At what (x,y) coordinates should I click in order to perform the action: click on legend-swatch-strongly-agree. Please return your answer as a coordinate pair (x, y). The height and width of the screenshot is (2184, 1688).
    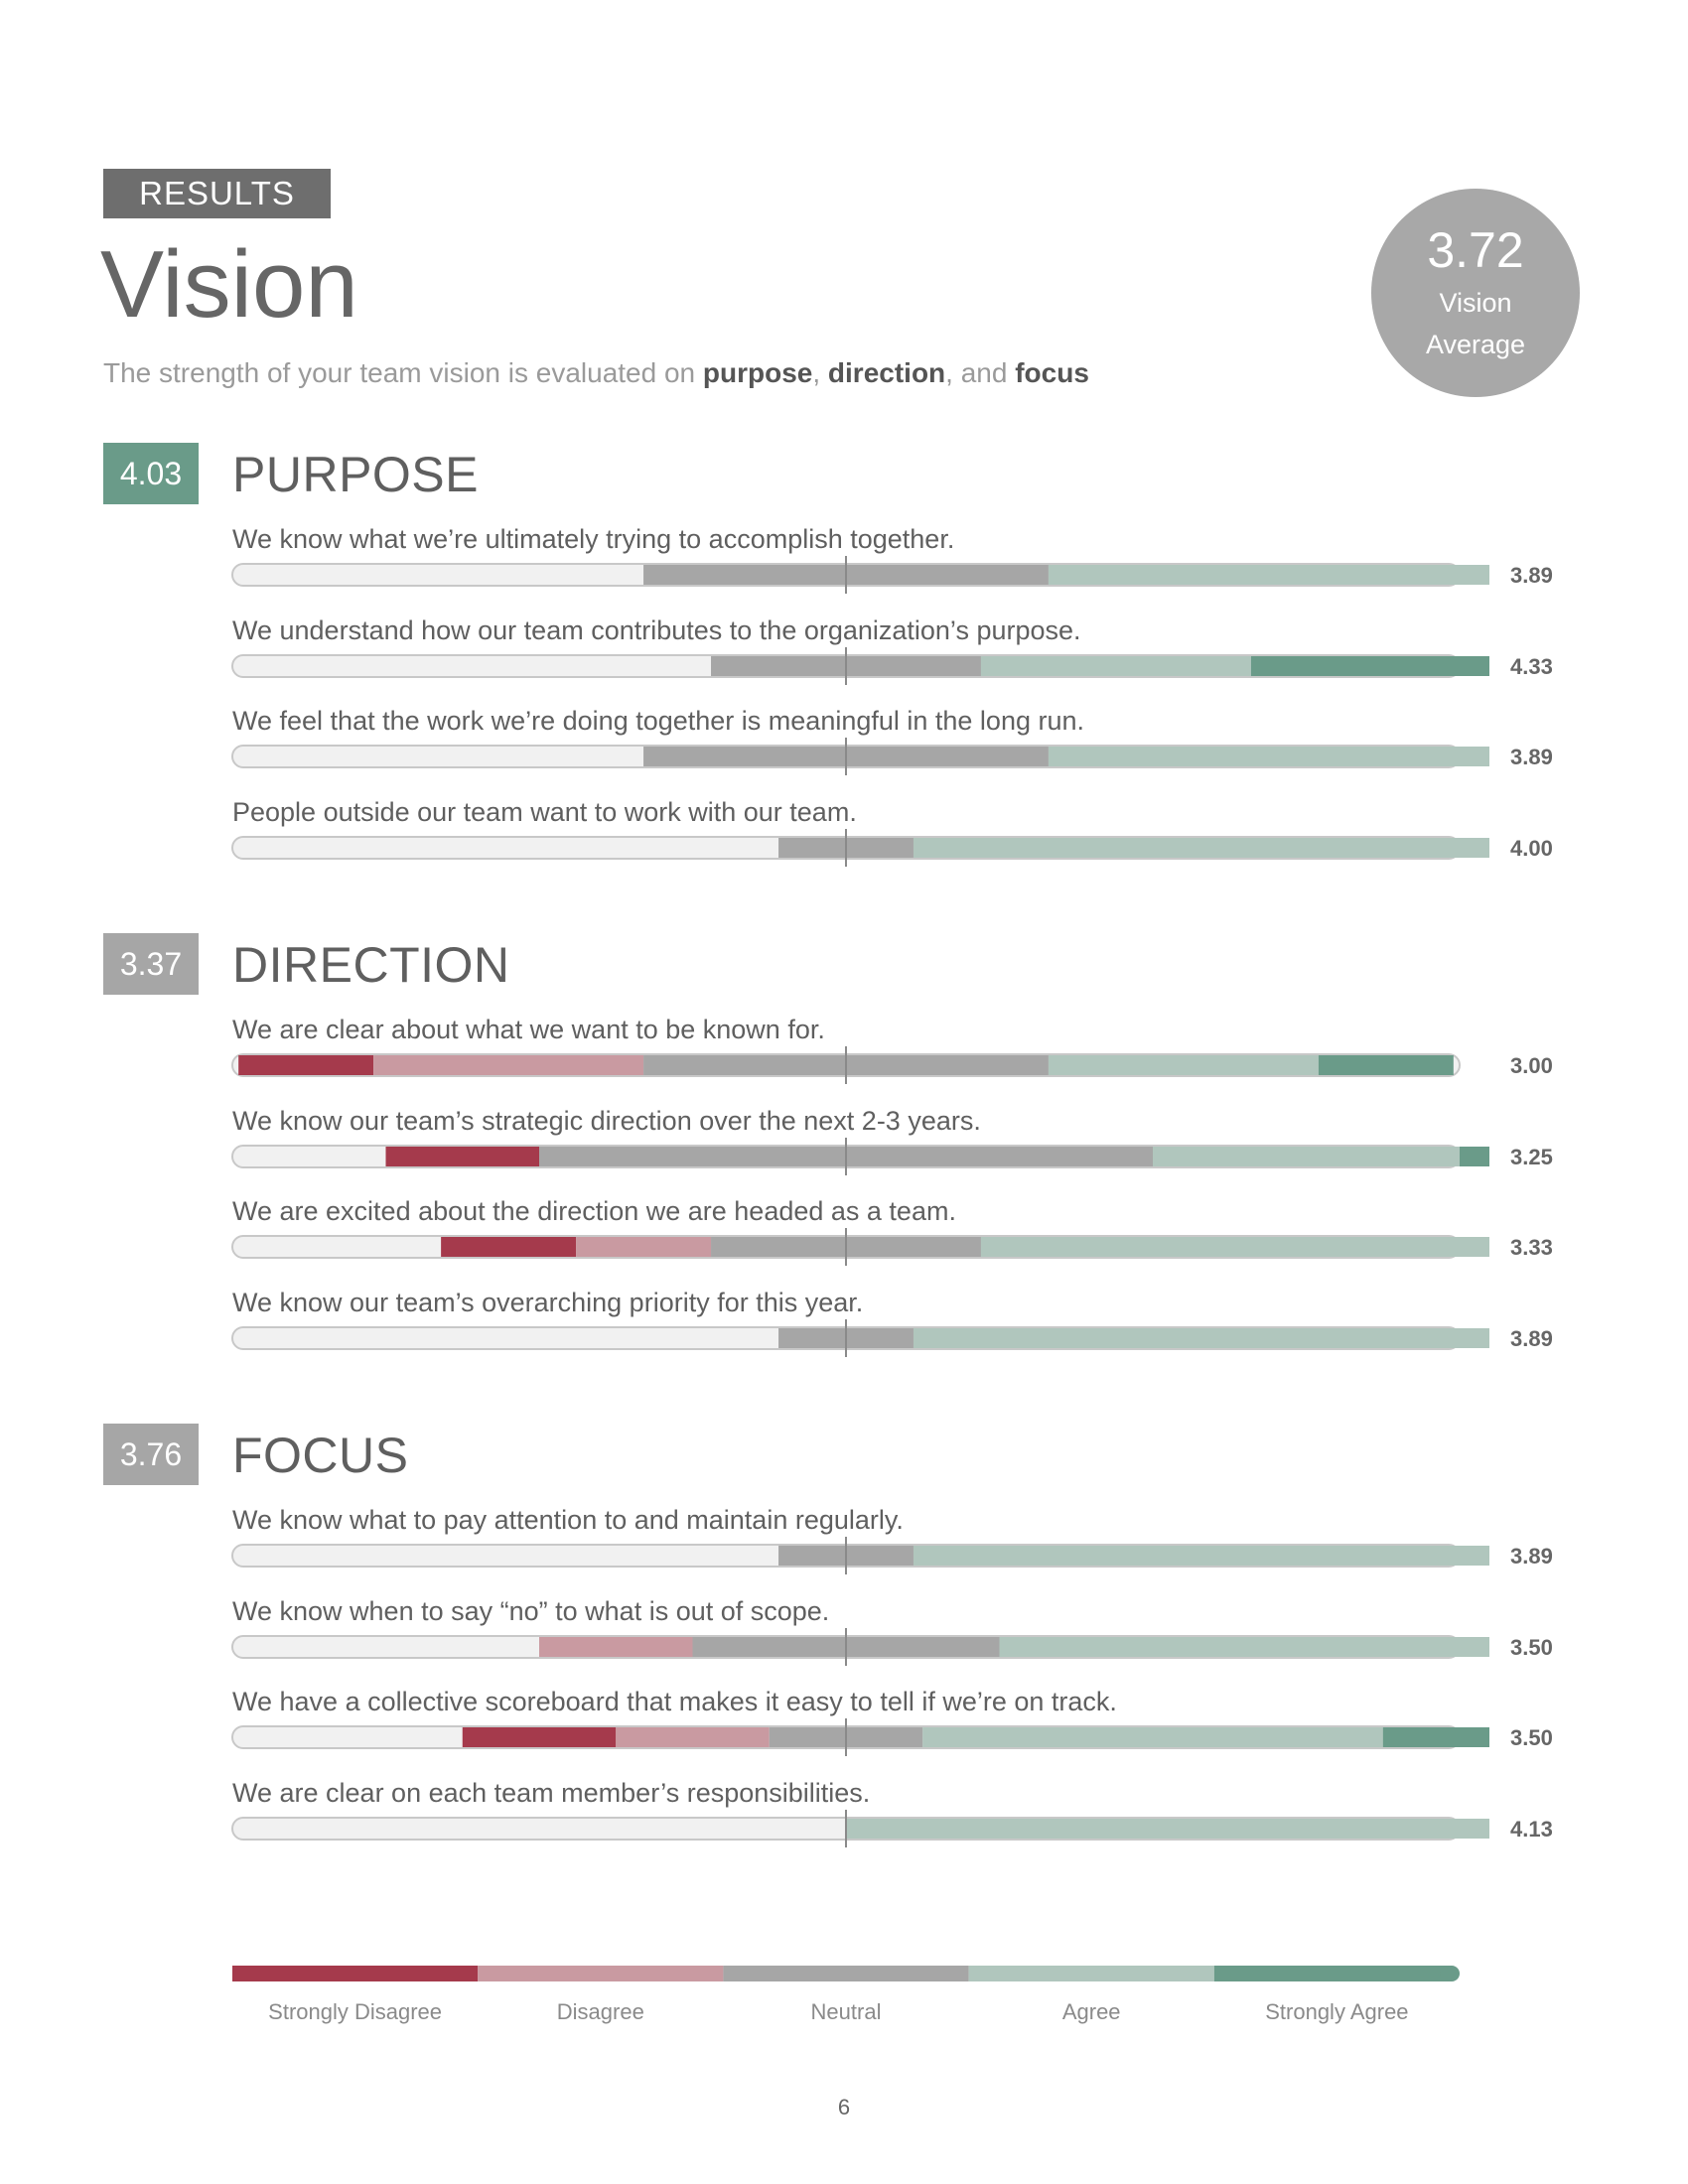
    Looking at the image, I should click on (1332, 1973).